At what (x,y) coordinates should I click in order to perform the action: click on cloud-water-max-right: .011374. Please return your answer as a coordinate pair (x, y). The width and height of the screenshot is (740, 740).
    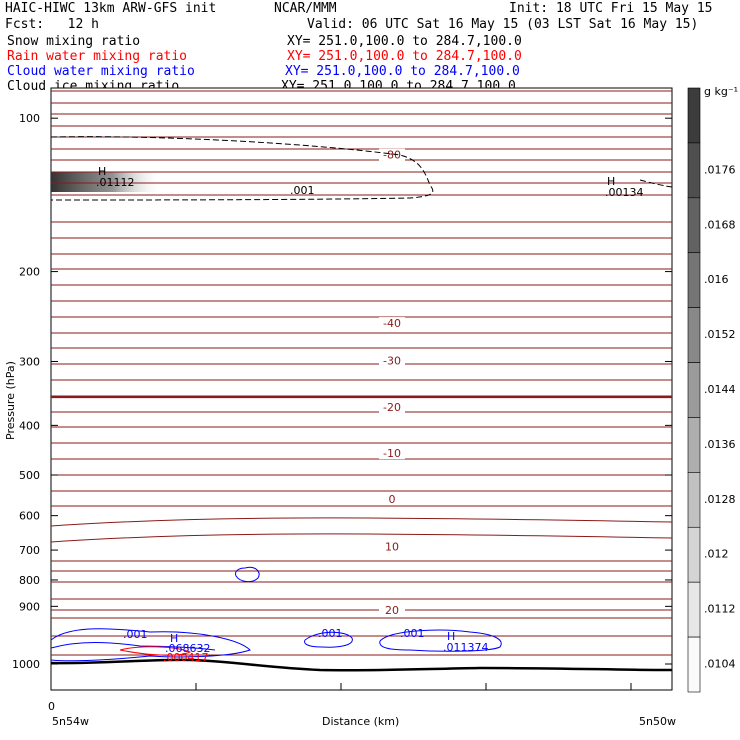
    Looking at the image, I should click on (466, 647).